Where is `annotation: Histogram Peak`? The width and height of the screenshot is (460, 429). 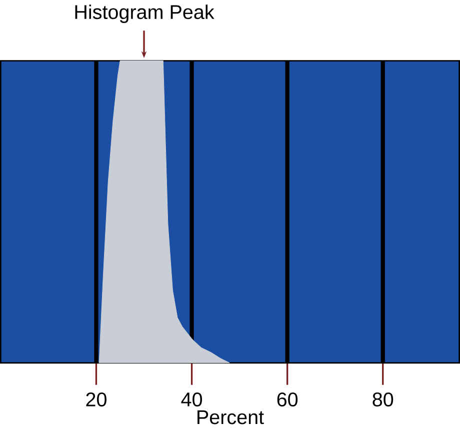 annotation: Histogram Peak is located at coordinates (144, 14).